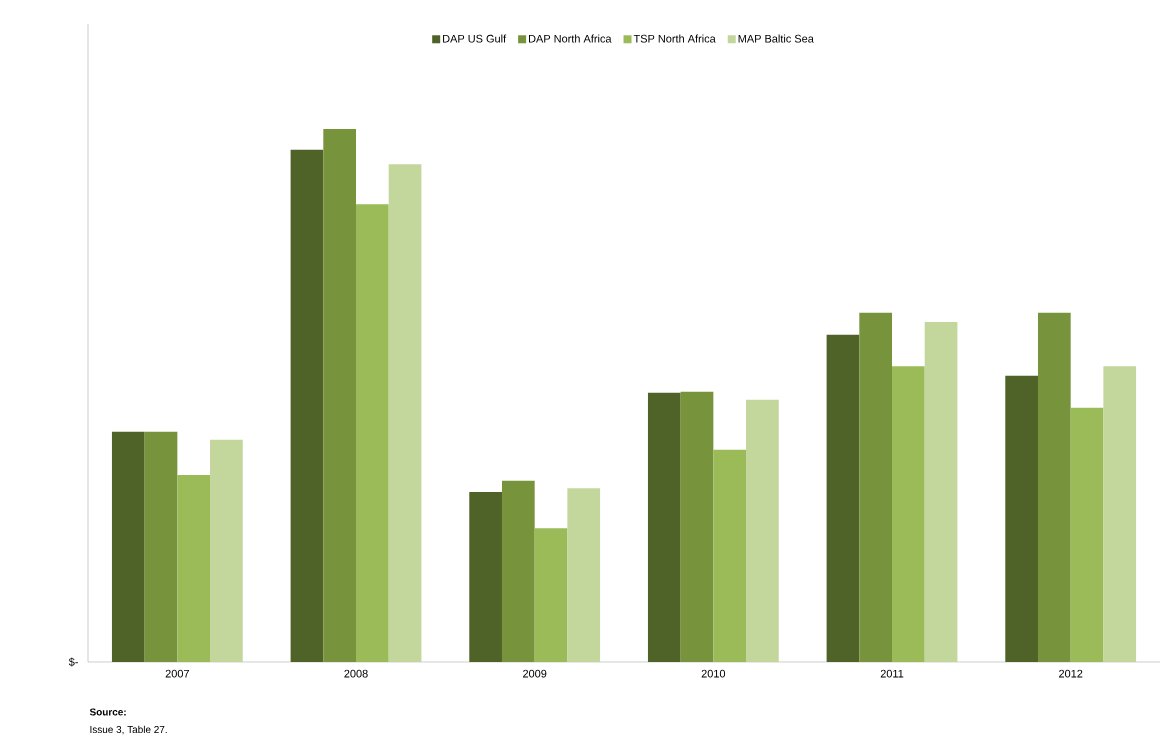  I want to click on x-tick-label: 2007, so click(177, 673).